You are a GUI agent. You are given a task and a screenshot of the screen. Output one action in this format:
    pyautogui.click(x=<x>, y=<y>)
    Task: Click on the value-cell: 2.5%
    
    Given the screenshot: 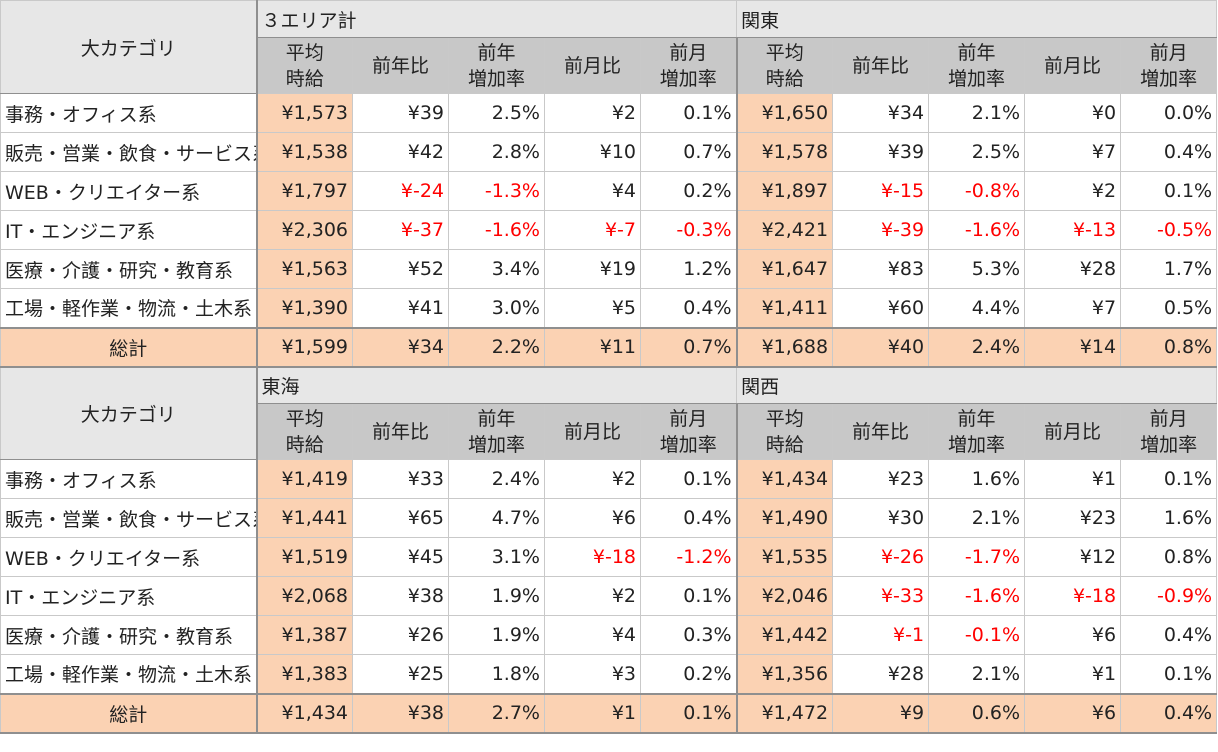 What is the action you would take?
    pyautogui.click(x=977, y=152)
    